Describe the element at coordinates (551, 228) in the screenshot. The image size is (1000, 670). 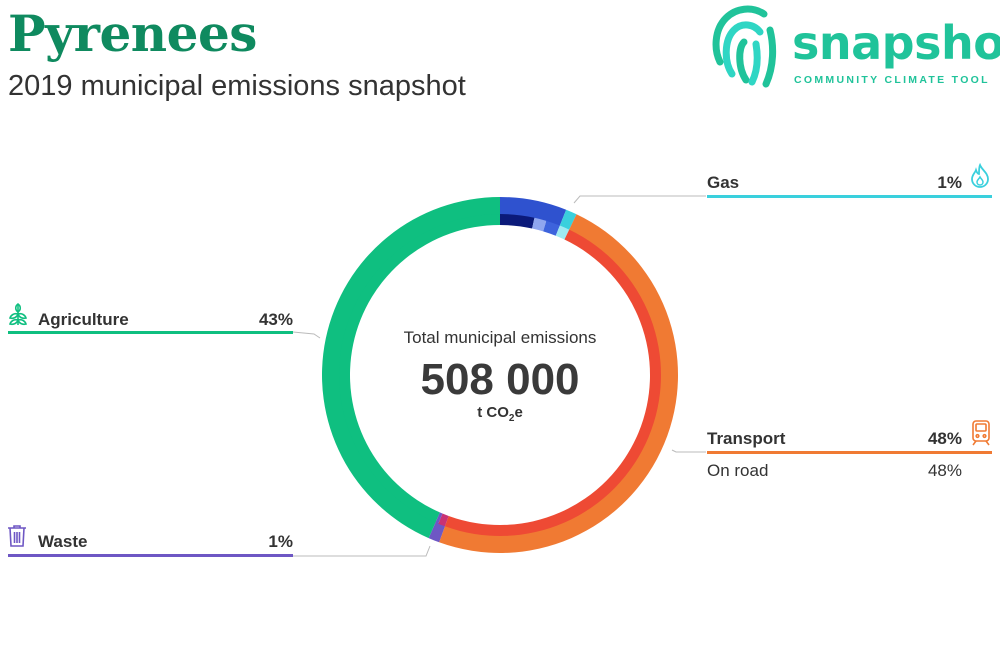
I see `inner-slice-electricity-industrial` at that location.